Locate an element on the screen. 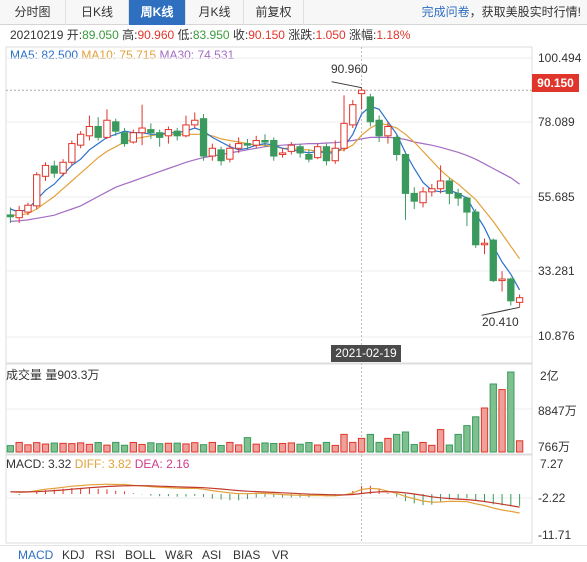 The height and width of the screenshot is (562, 587). tab-monthly-k: 月K线 is located at coordinates (215, 12).